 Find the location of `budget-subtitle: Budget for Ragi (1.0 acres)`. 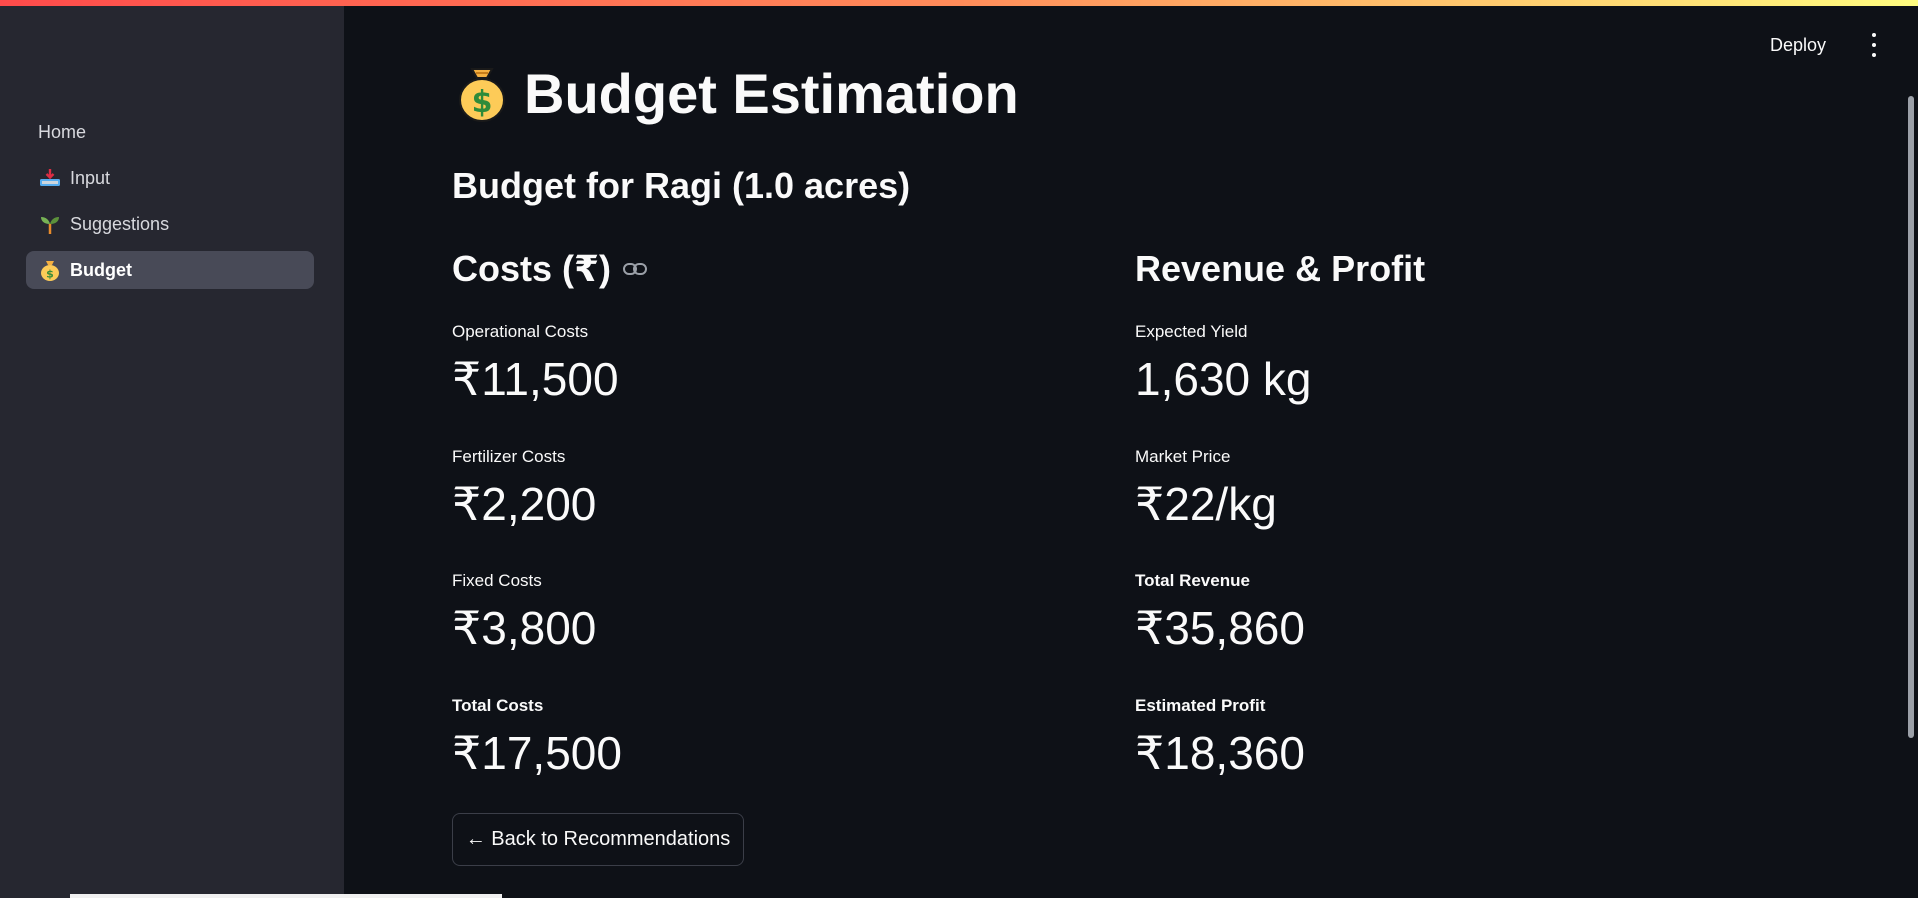

budget-subtitle: Budget for Ragi (1.0 acres) is located at coordinates (681, 185).